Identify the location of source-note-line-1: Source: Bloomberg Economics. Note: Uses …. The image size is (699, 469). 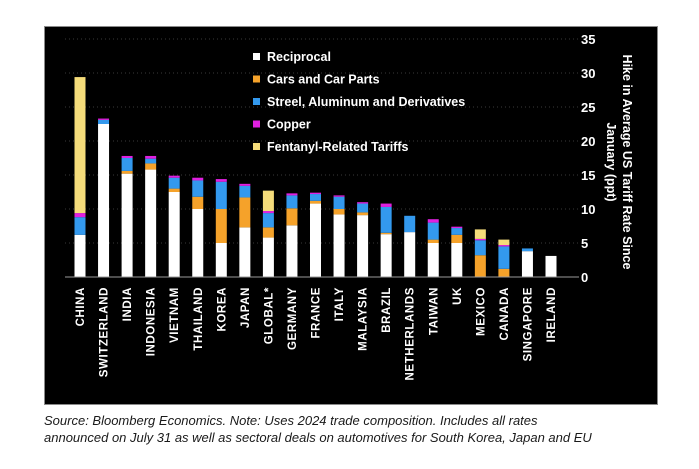
(291, 420).